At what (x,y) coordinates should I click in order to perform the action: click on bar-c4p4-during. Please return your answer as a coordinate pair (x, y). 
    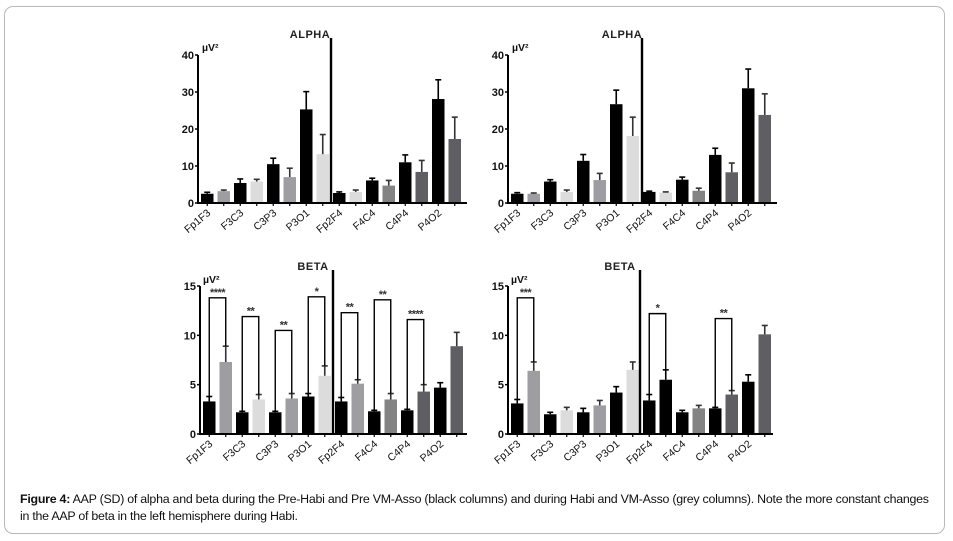
    Looking at the image, I should click on (421, 187).